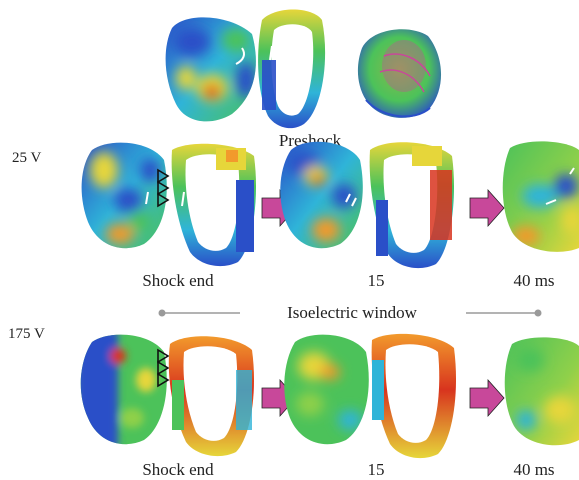 Image resolution: width=579 pixels, height=480 pixels. What do you see at coordinates (178, 469) in the screenshot?
I see `row2-time-shock-end: Shock end` at bounding box center [178, 469].